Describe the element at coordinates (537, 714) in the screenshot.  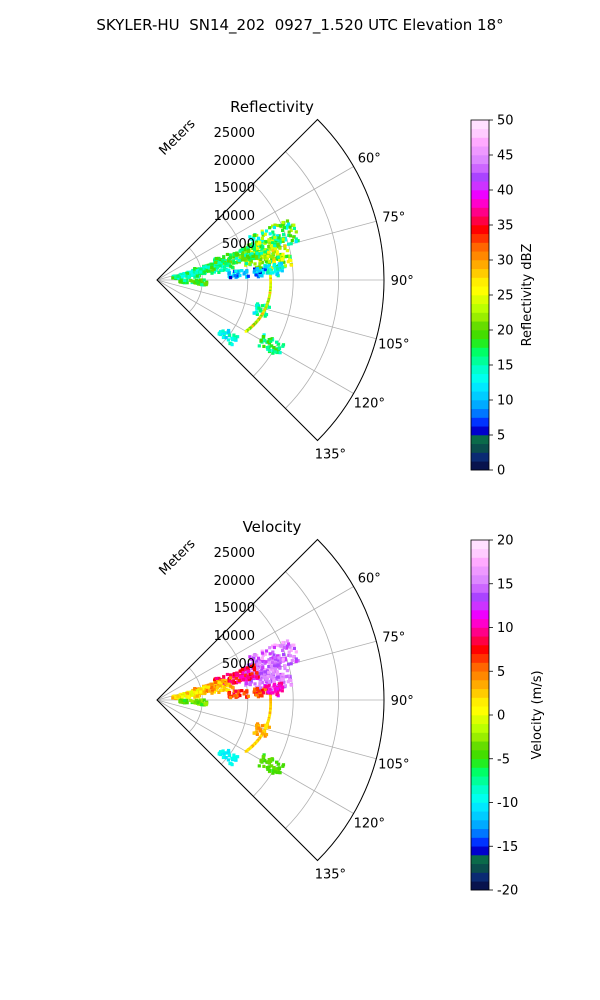
I see `colorbar-label: Velocity (m/s)` at that location.